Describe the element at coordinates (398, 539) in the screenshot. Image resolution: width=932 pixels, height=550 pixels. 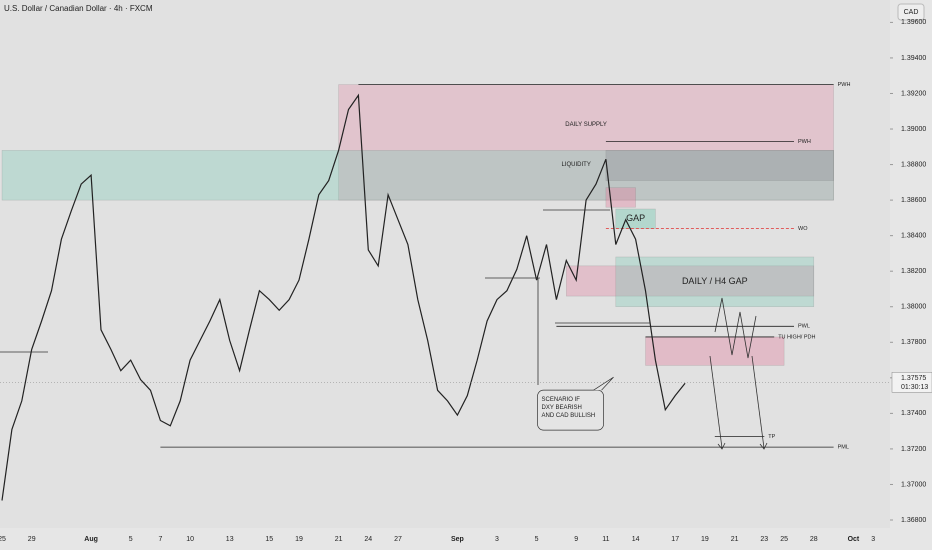
I see `x-tick-label: 27` at that location.